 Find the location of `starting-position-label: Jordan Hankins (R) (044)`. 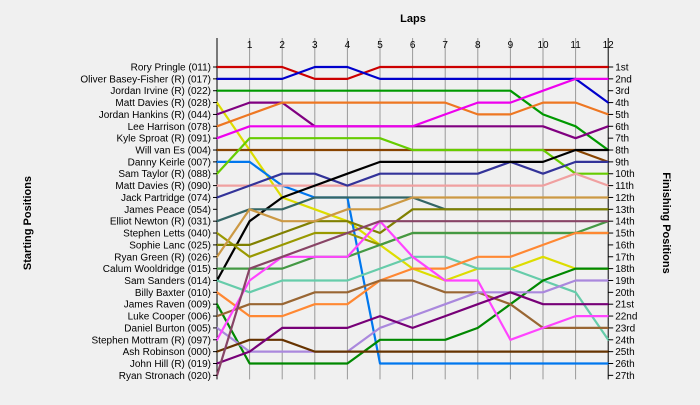

starting-position-label: Jordan Hankins (R) (044) is located at coordinates (155, 115).